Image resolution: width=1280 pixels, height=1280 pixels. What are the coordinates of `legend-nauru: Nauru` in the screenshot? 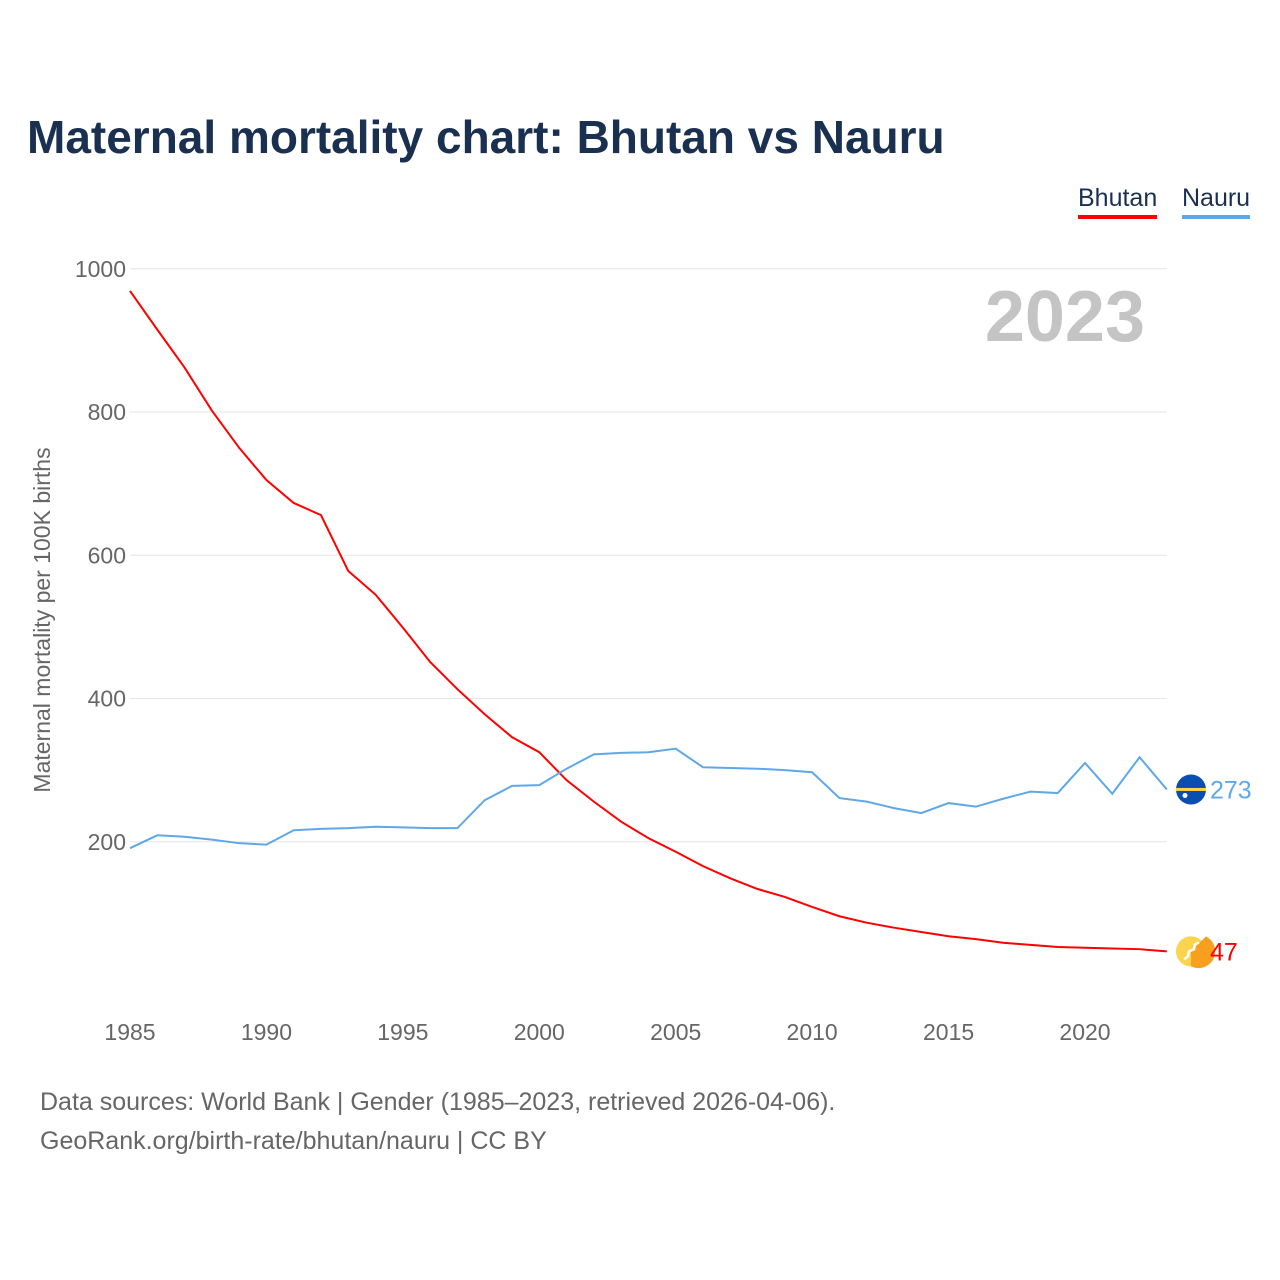 It's located at (1216, 201).